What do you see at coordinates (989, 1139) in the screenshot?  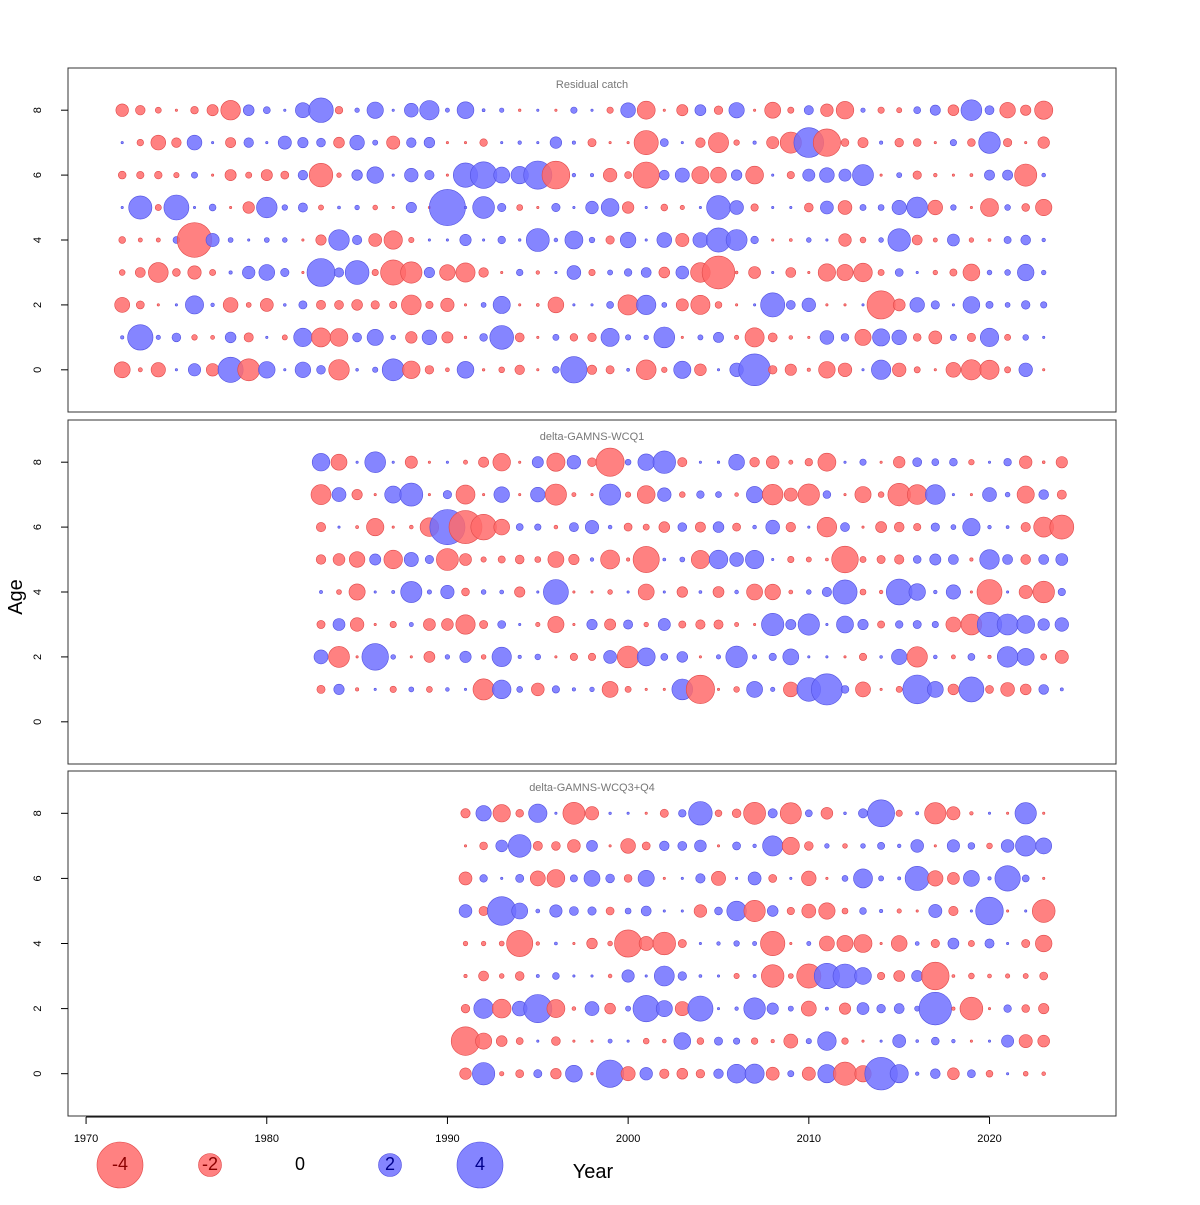 I see `x-tick-label: 2020` at bounding box center [989, 1139].